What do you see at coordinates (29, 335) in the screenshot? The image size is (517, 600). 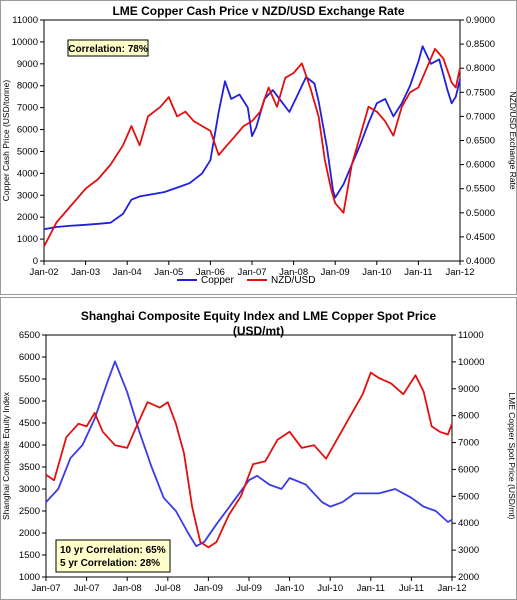 I see `y-left-tick-label: 6500` at bounding box center [29, 335].